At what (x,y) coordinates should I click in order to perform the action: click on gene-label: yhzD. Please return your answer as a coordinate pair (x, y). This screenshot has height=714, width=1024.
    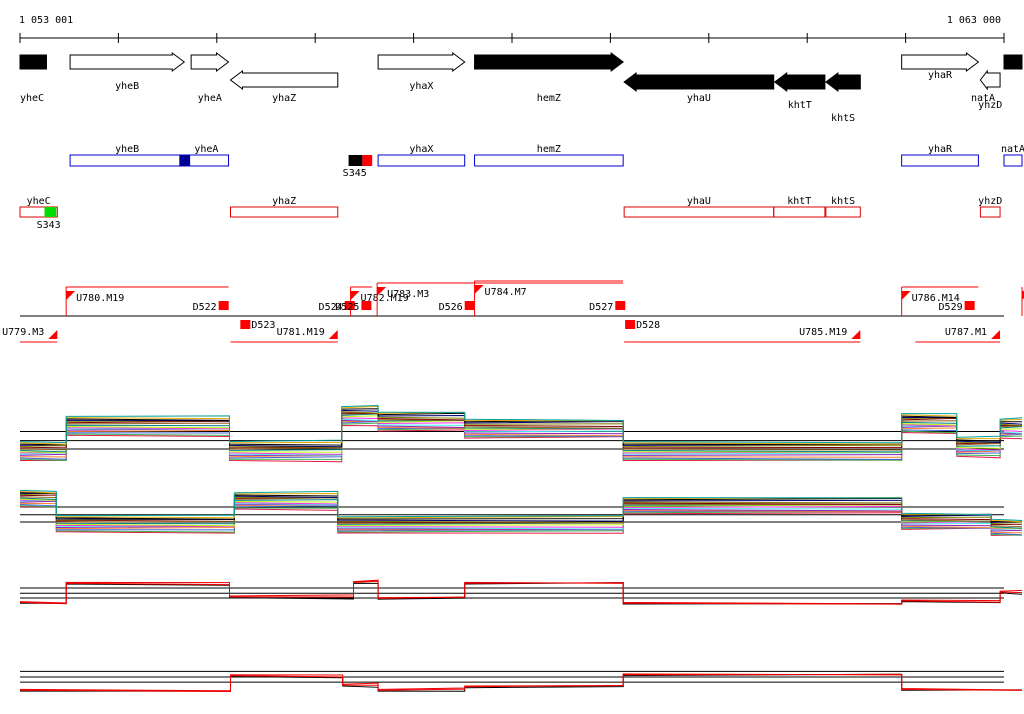
    Looking at the image, I should click on (990, 105).